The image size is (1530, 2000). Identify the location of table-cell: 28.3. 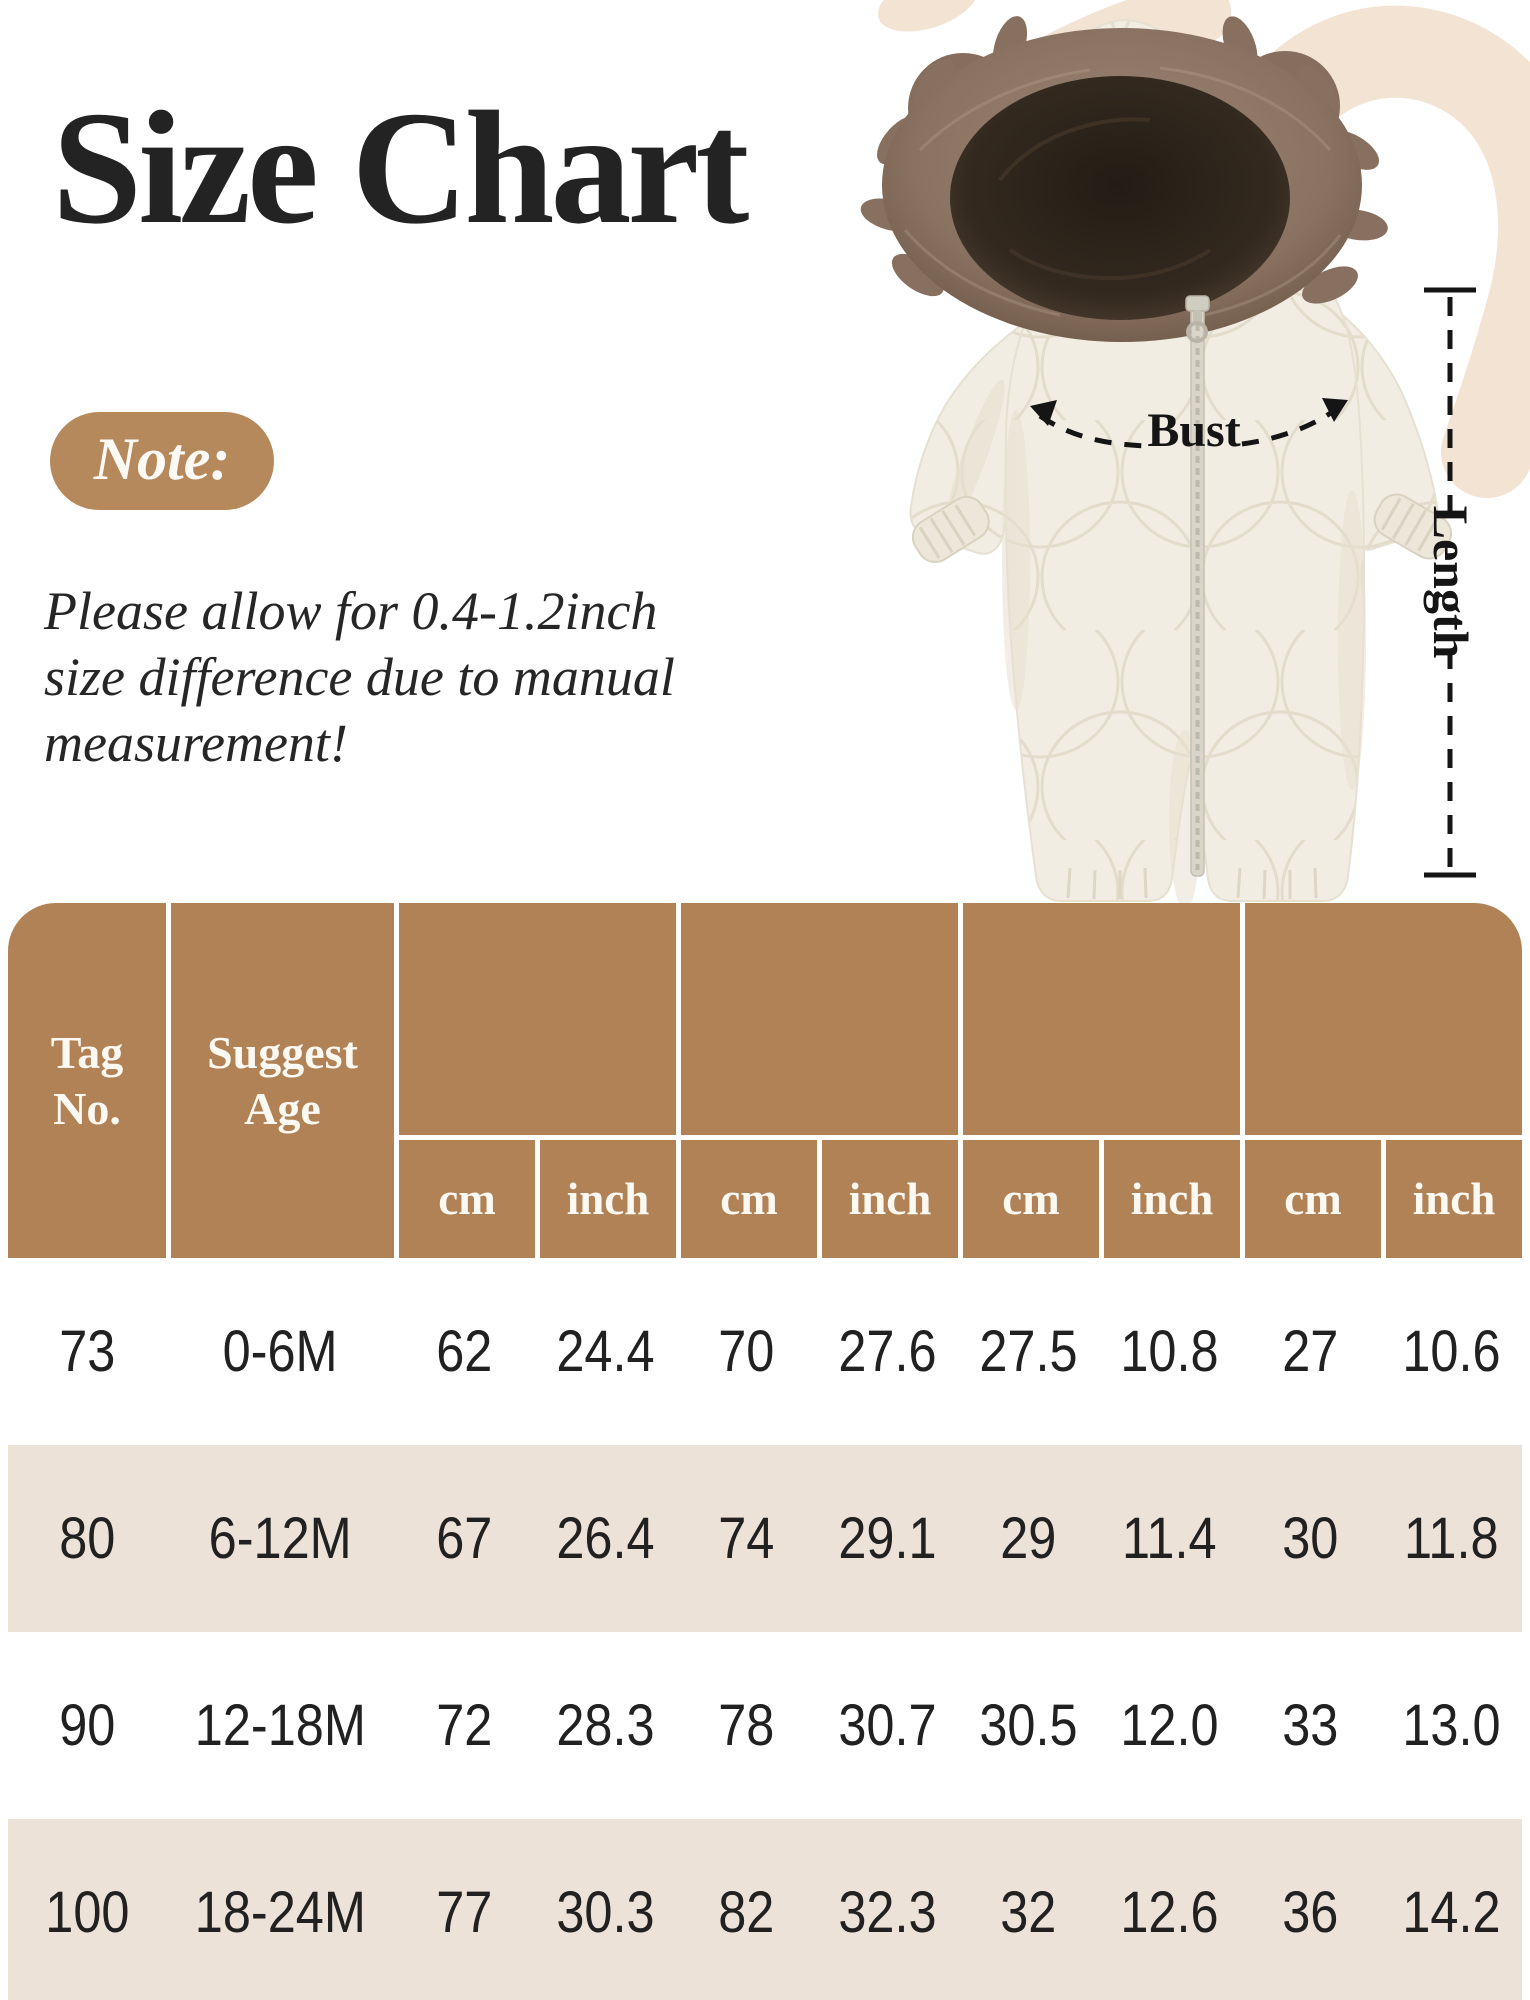
(605, 1725).